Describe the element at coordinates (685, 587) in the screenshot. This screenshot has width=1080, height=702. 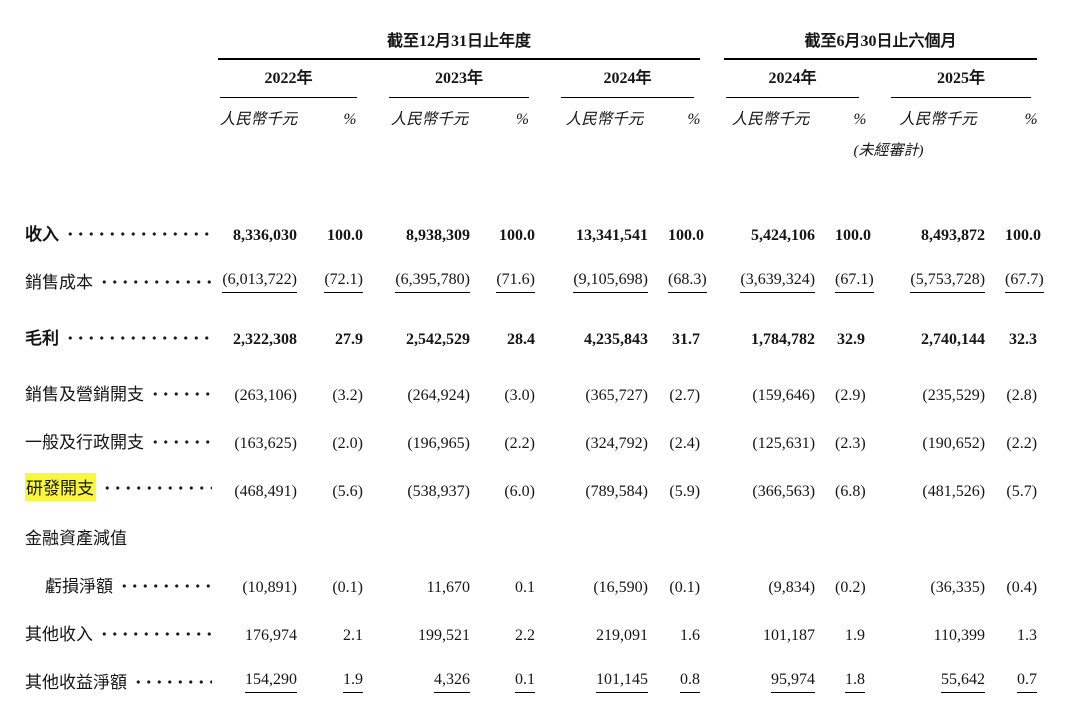
I see `pct-cell: (0.1)` at that location.